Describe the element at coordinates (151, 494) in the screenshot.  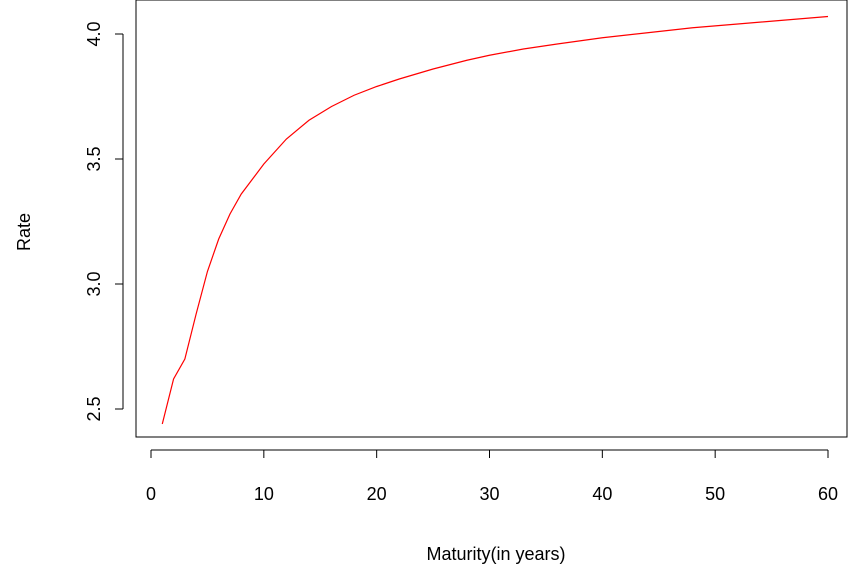
I see `x-tick-label: 0` at that location.